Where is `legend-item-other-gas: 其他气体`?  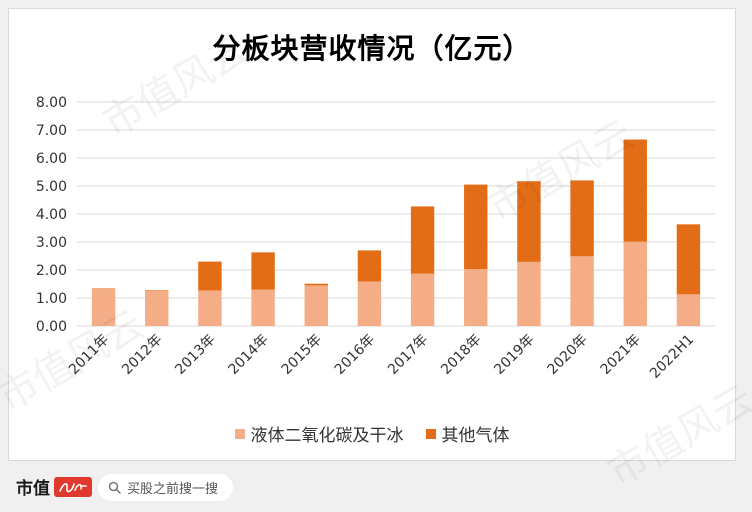 legend-item-other-gas: 其他气体 is located at coordinates (467, 433).